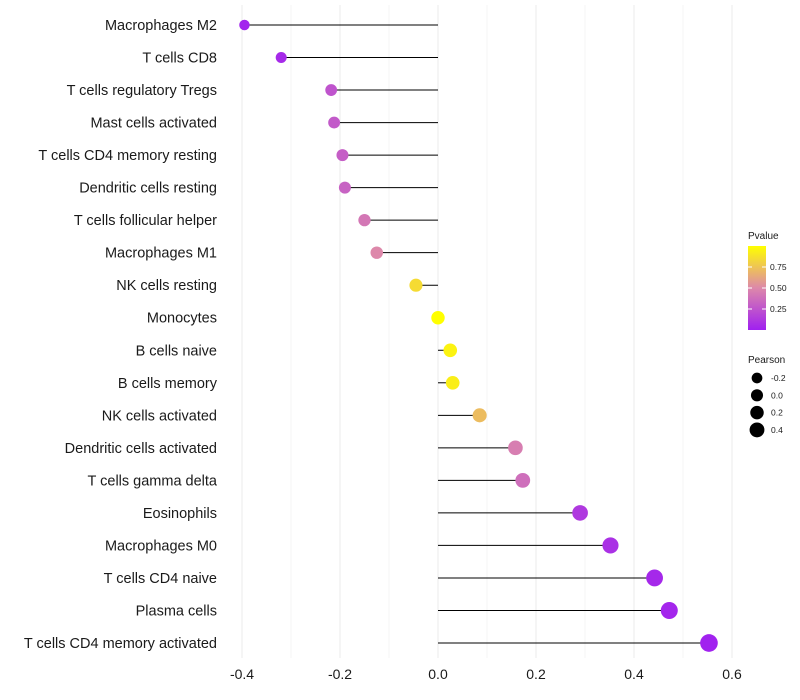 The image size is (800, 700). I want to click on y-tick-label: NK cells activated, so click(159, 416).